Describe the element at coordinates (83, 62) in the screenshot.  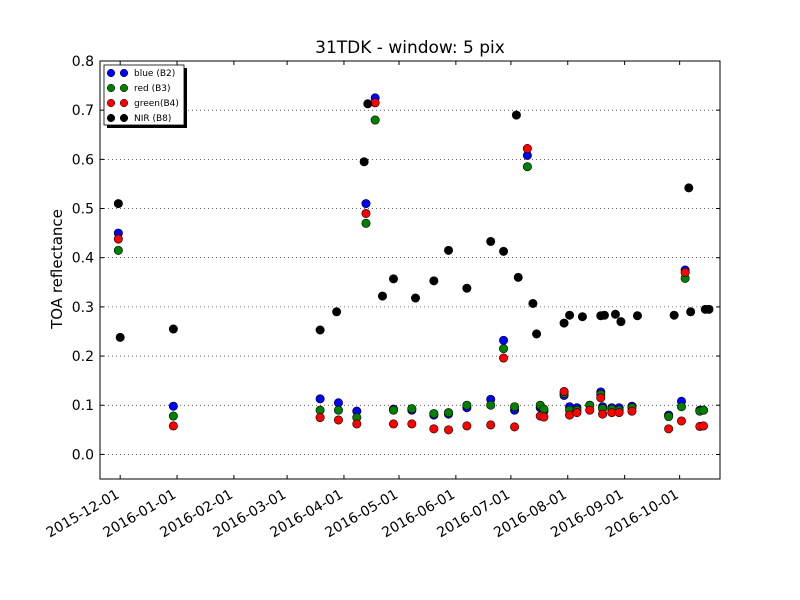
I see `y-tick-label: 0.8` at that location.